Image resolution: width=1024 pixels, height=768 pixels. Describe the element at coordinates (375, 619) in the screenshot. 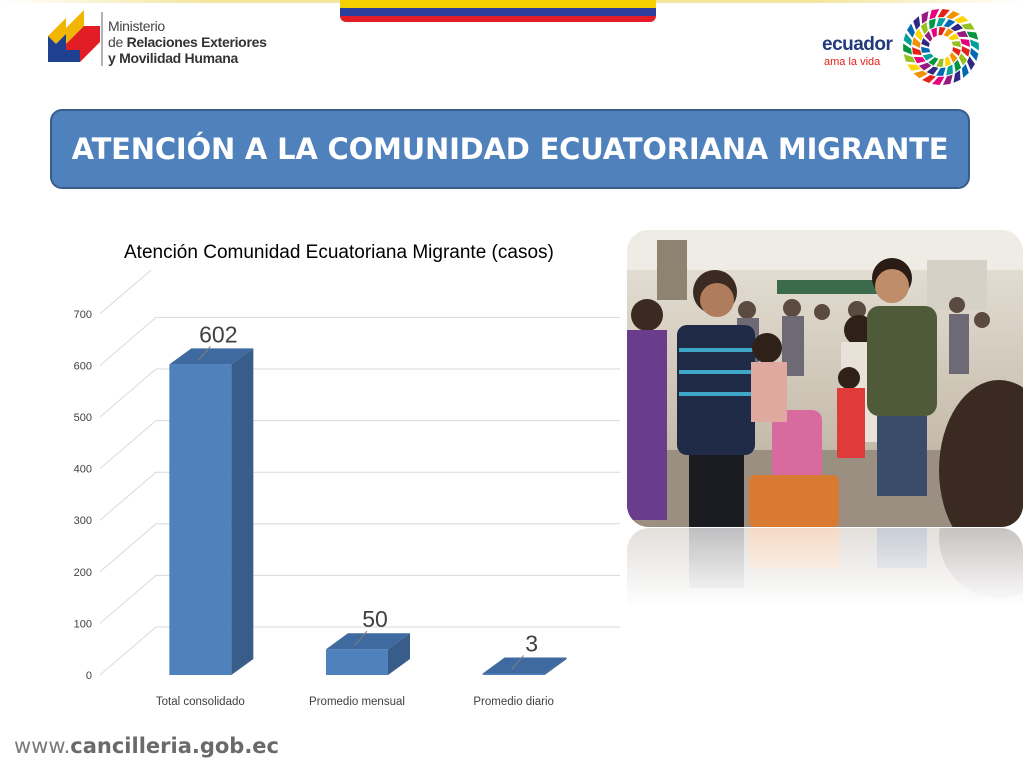

I see `data-label: 50` at that location.